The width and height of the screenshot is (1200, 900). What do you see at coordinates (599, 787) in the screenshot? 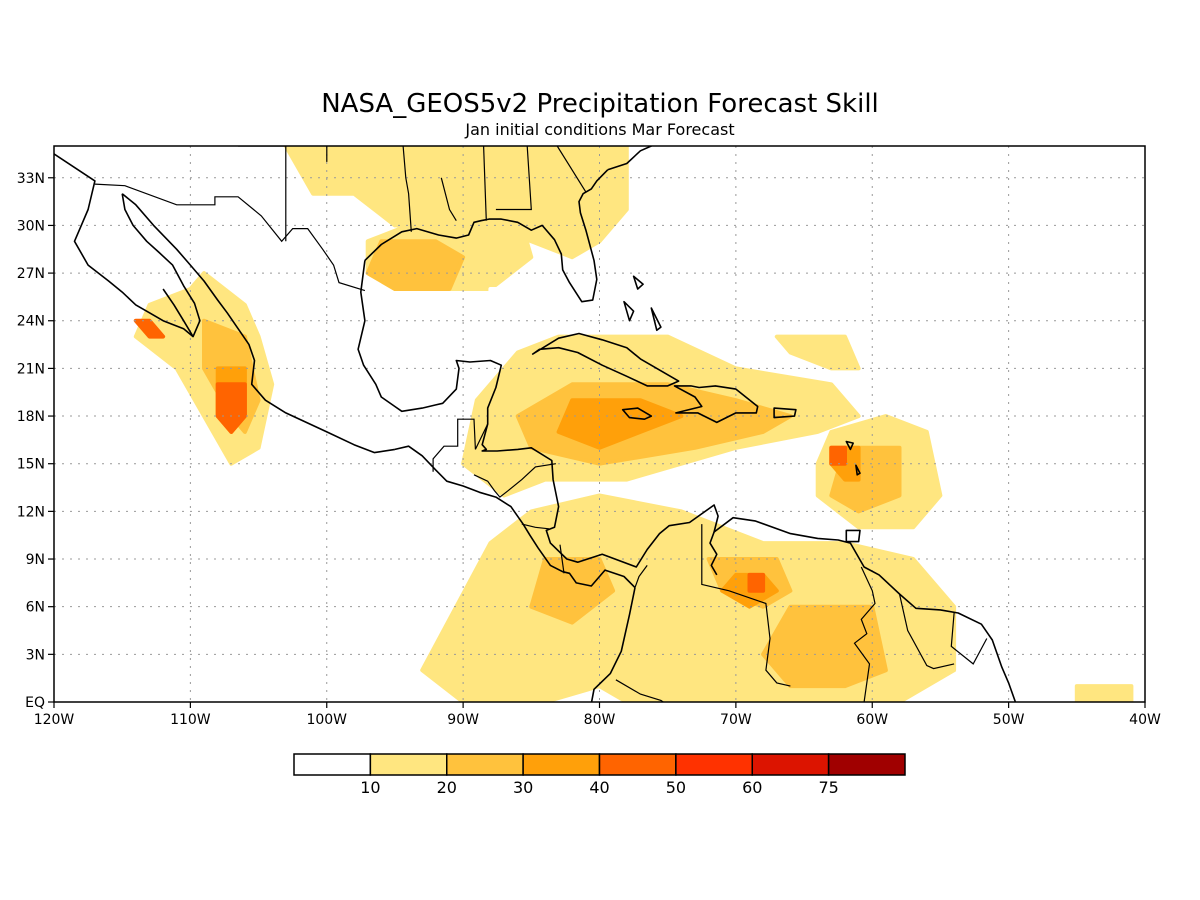
I see `colorbar-label: 40` at bounding box center [599, 787].